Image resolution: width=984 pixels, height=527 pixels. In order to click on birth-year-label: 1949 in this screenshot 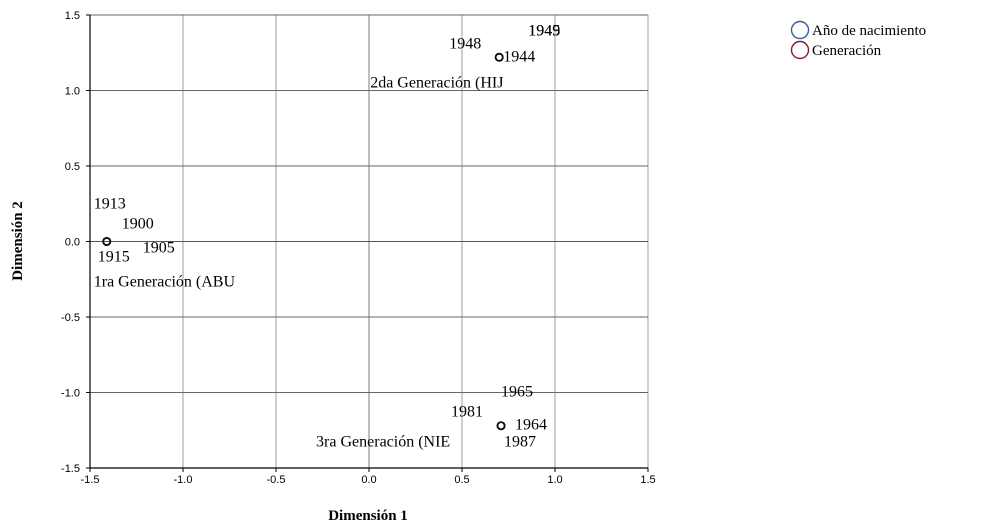, I will do `click(544, 30)`.